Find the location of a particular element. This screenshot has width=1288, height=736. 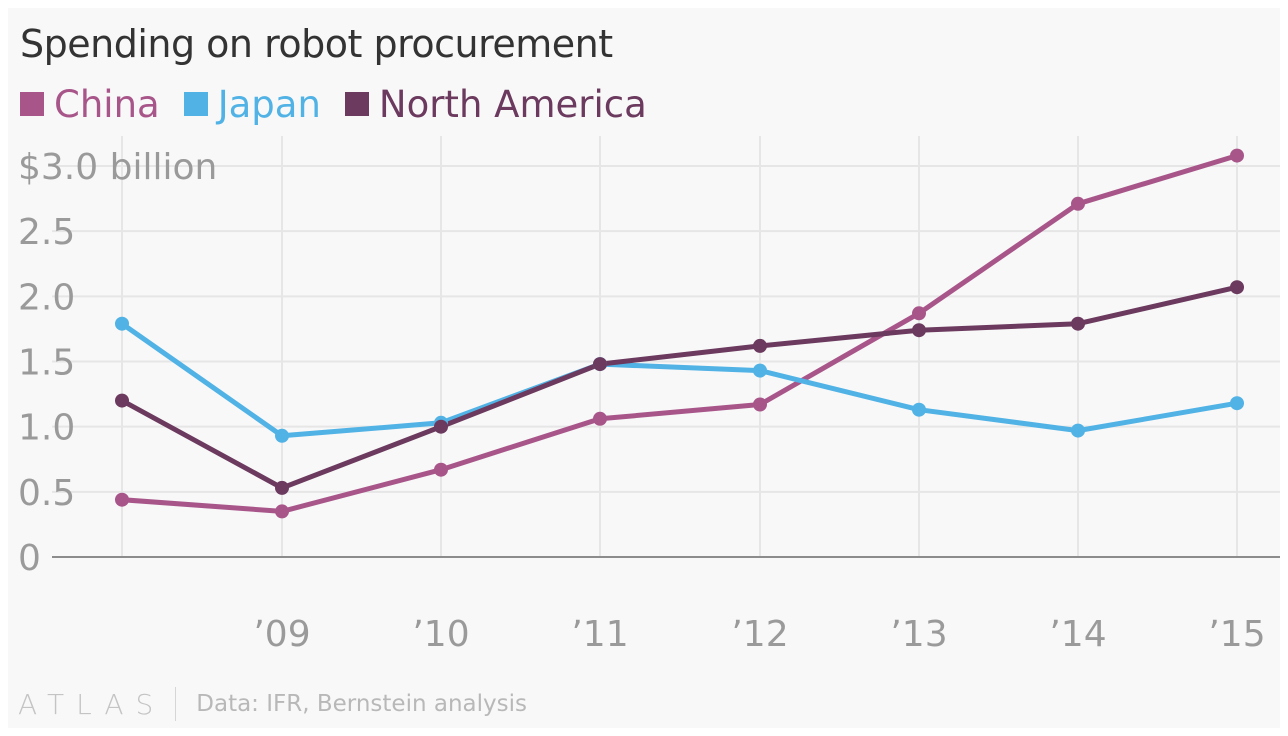

legend-label-china: China is located at coordinates (107, 104).